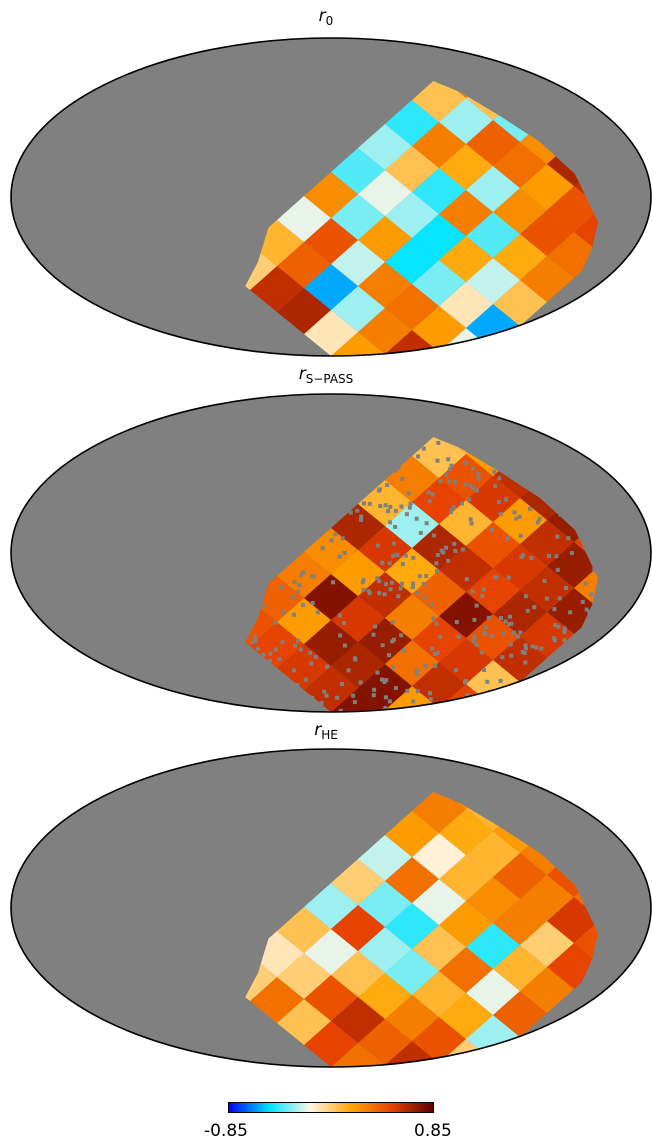 This screenshot has width=652, height=1141. Describe the element at coordinates (326, 732) in the screenshot. I see `panel-title-rhe: rHE` at that location.